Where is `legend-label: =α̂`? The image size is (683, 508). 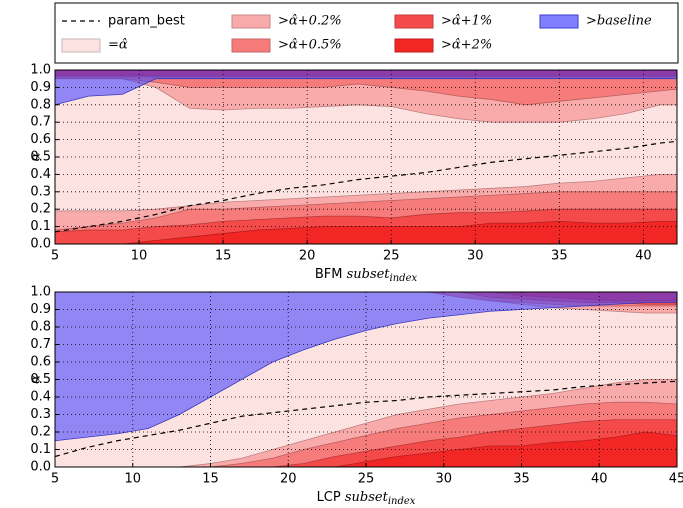
legend-label: =α̂ is located at coordinates (118, 45).